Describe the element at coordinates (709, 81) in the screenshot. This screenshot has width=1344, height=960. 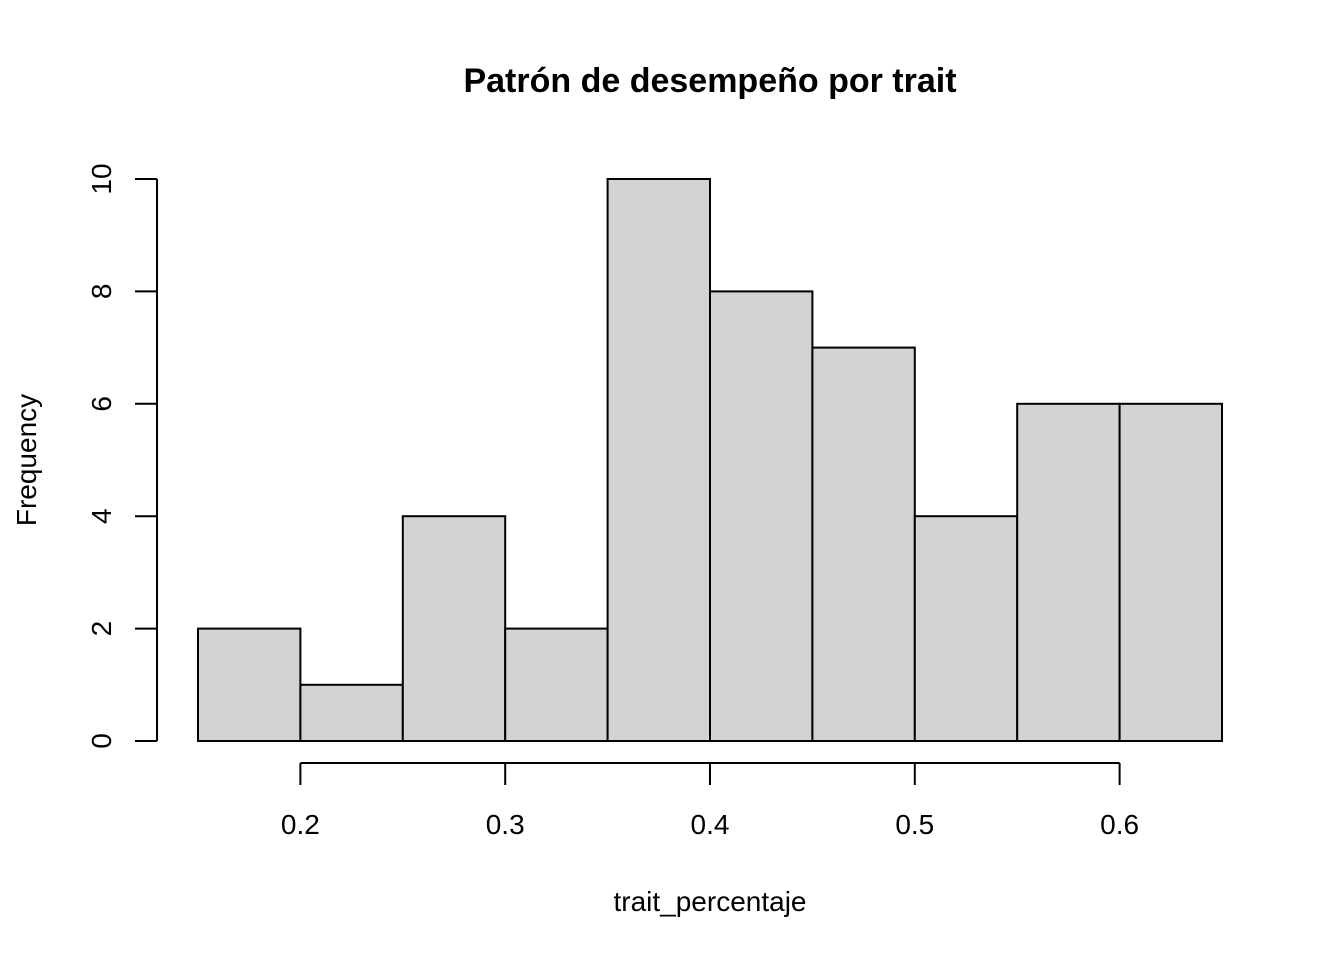
I see `chart-title: Patrón de desempeño por trait` at that location.